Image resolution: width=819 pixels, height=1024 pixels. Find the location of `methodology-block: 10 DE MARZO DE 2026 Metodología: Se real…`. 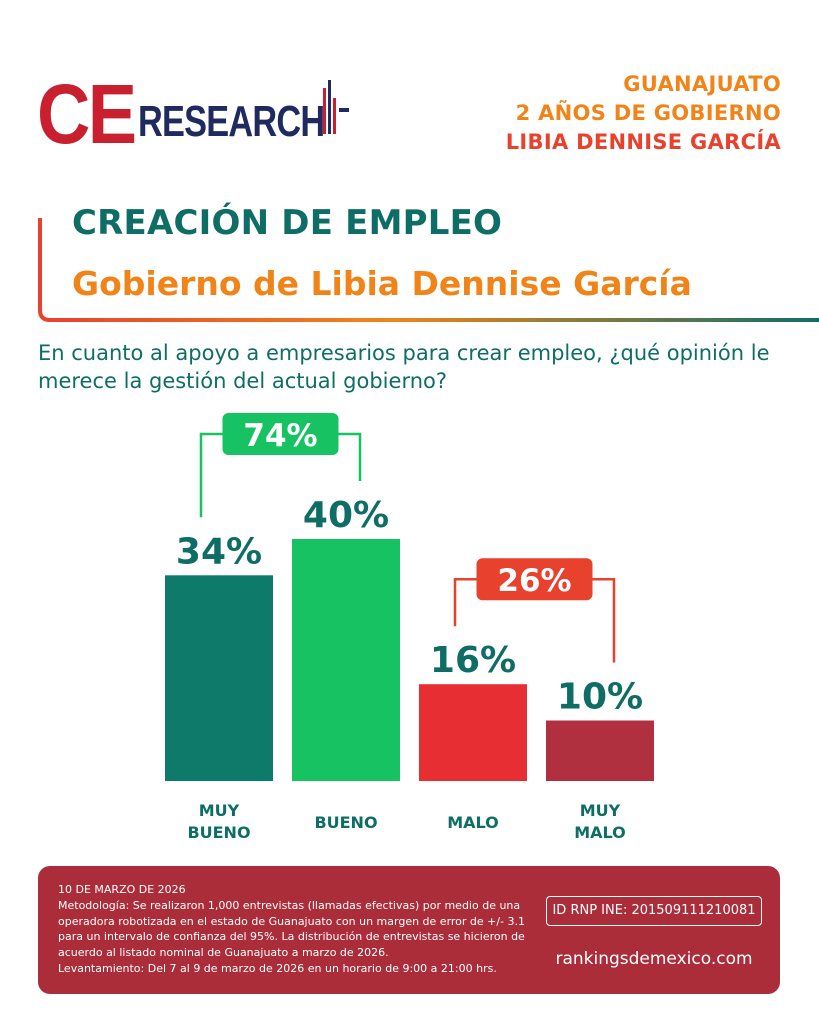

methodology-block: 10 DE MARZO DE 2026 Metodología: Se real… is located at coordinates (293, 929).